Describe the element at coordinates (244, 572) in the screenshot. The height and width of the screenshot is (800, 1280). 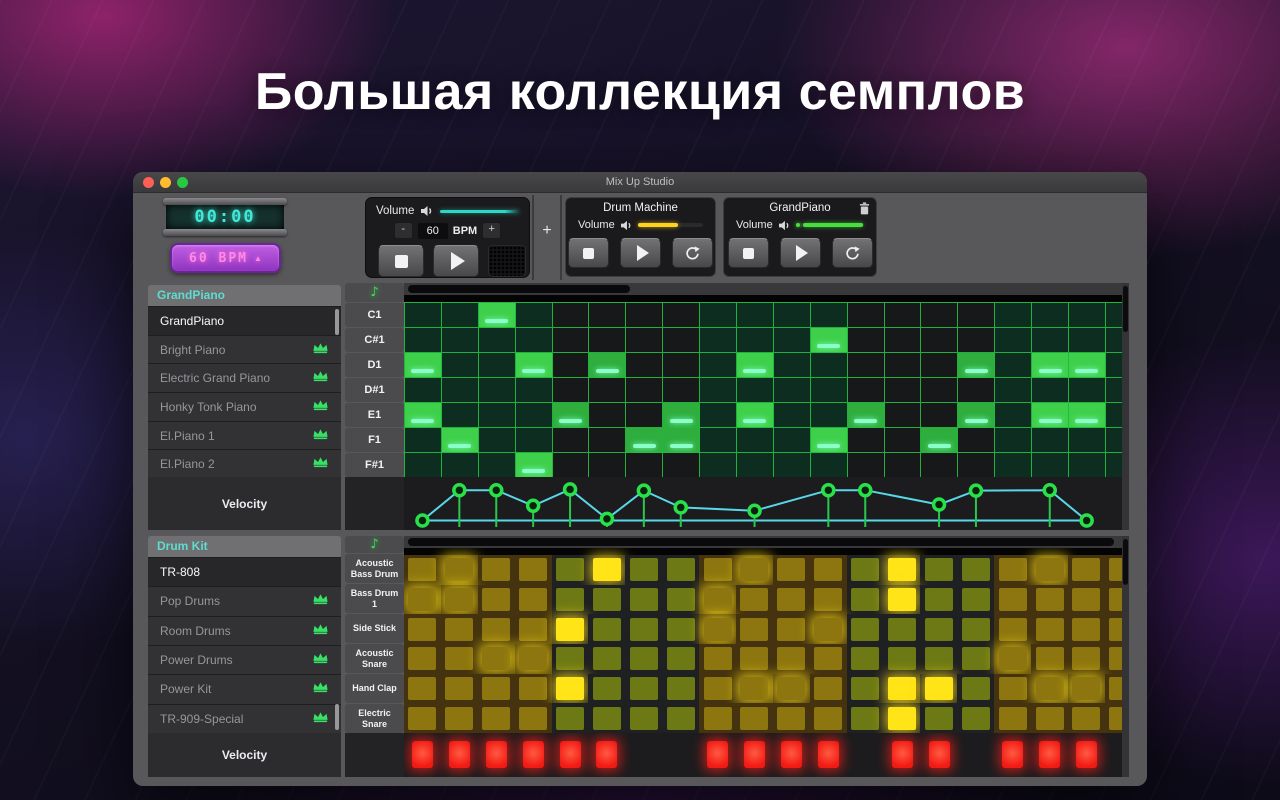
I see `list-item-tr-808: TR-808` at that location.